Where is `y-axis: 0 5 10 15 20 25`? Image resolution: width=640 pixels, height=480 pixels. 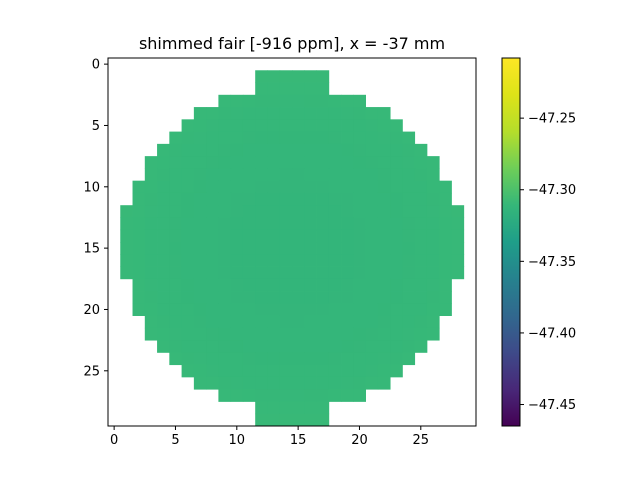 y-axis: 0 5 10 15 20 25 is located at coordinates (95, 218).